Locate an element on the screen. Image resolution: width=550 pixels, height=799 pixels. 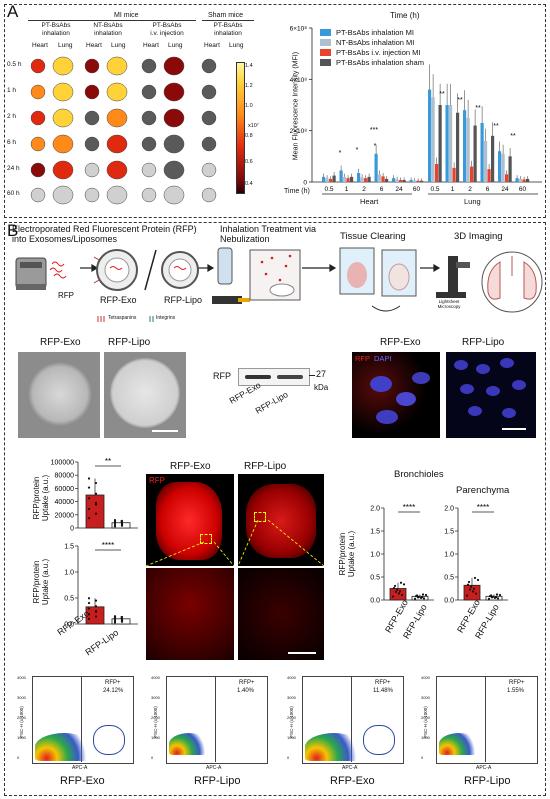
bronchioles-tick-label: 2.0 is located at coordinates (375, 509).